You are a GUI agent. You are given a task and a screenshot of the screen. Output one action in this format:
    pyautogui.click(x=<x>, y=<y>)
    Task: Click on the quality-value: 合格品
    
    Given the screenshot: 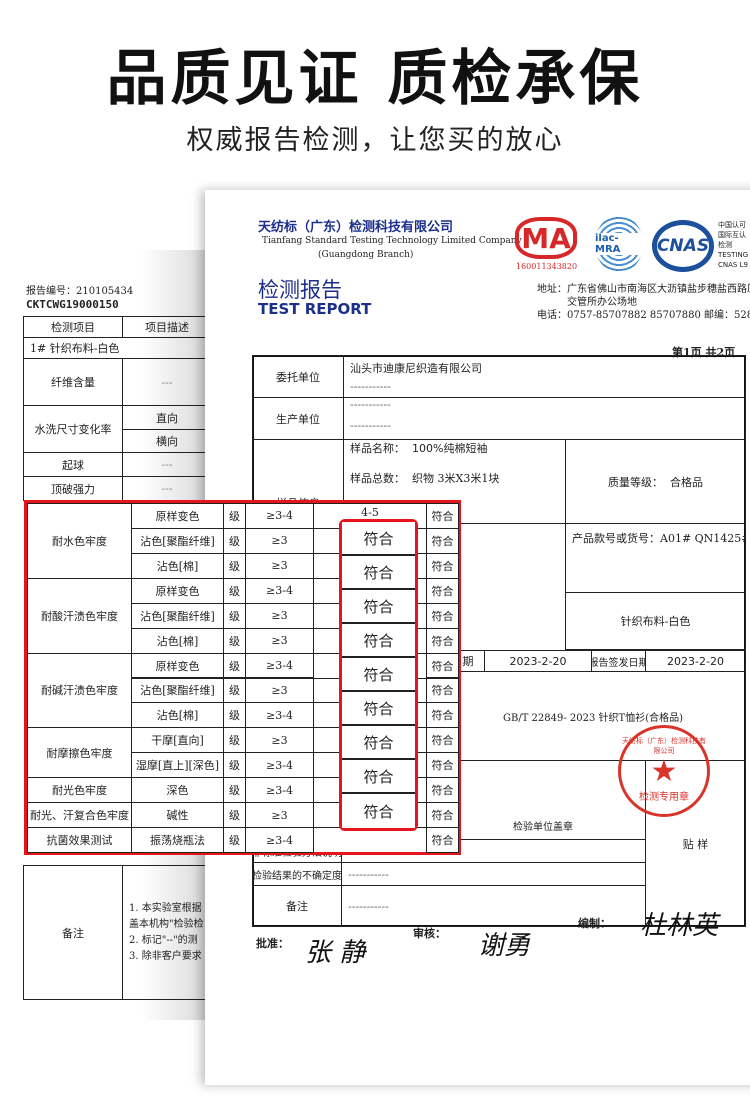 What is the action you would take?
    pyautogui.click(x=686, y=482)
    